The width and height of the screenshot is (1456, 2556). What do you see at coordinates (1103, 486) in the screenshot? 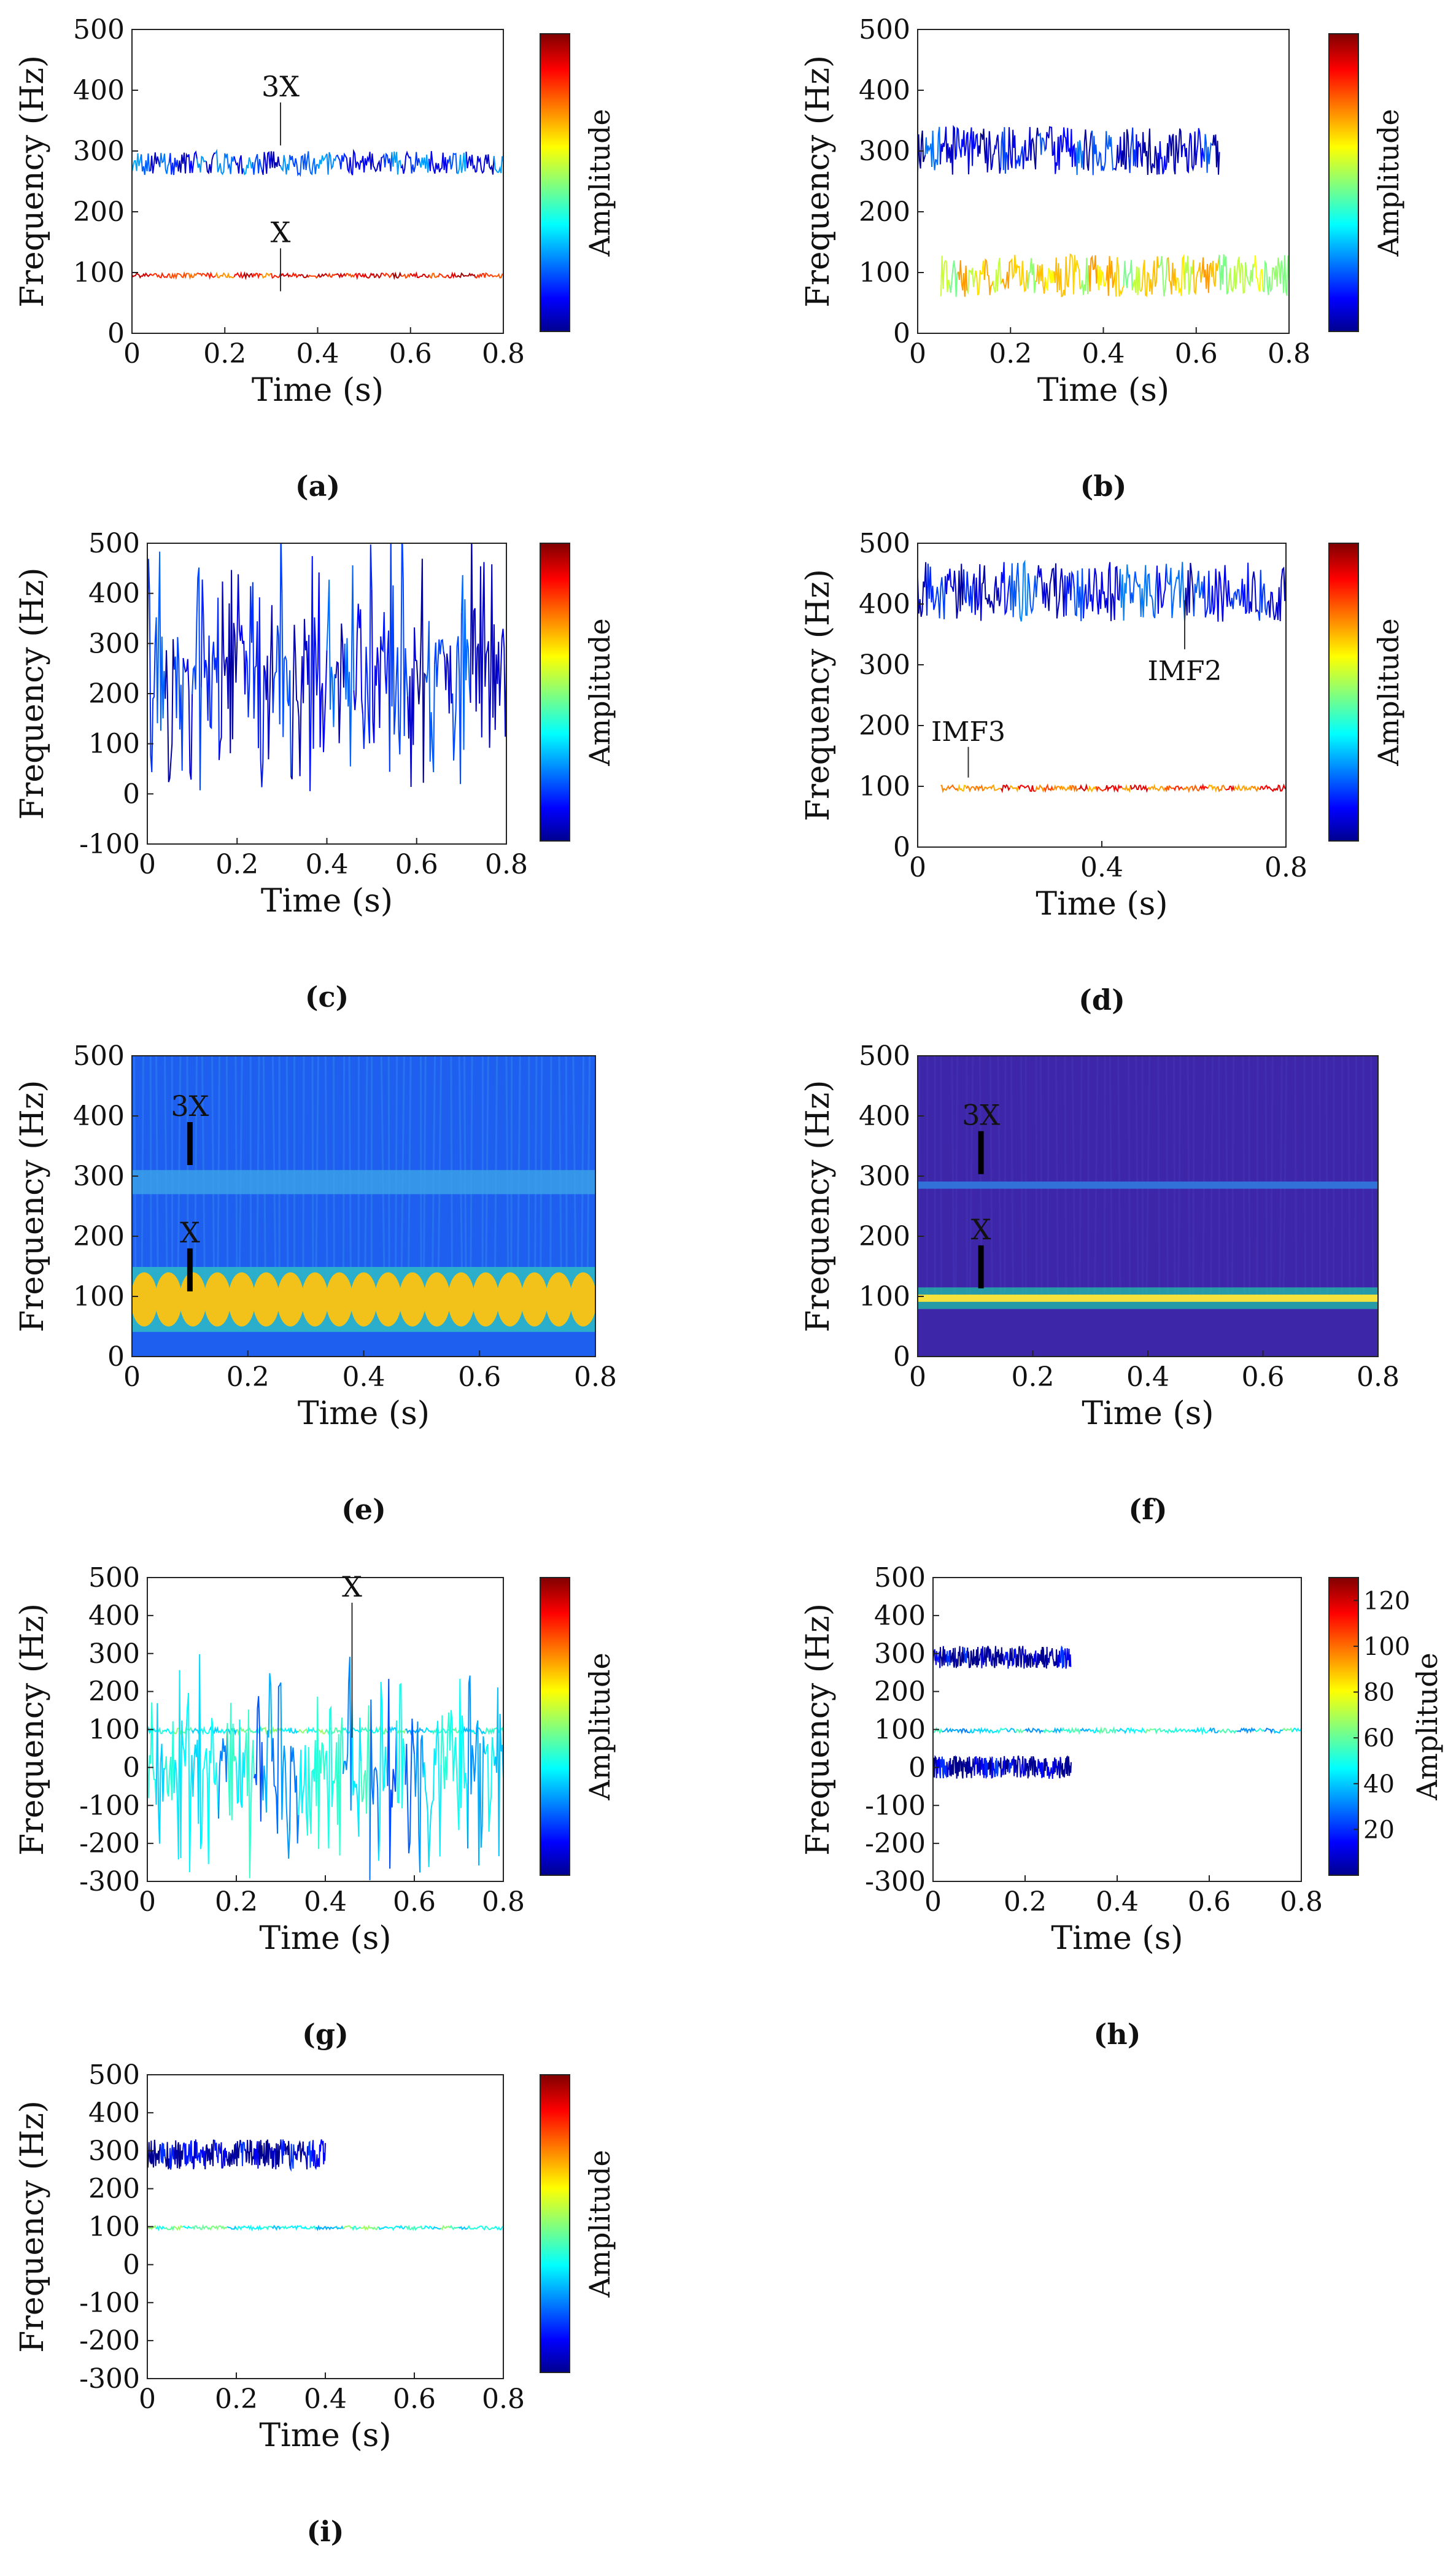
I see `panel-caption: (b)` at bounding box center [1103, 486].